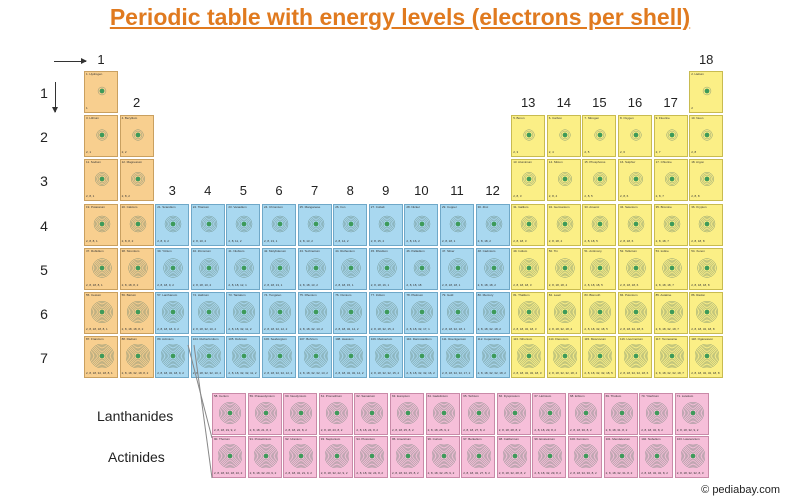 The height and width of the screenshot is (500, 800). What do you see at coordinates (698, 162) in the screenshot?
I see `element-name: 18. Argon` at bounding box center [698, 162].